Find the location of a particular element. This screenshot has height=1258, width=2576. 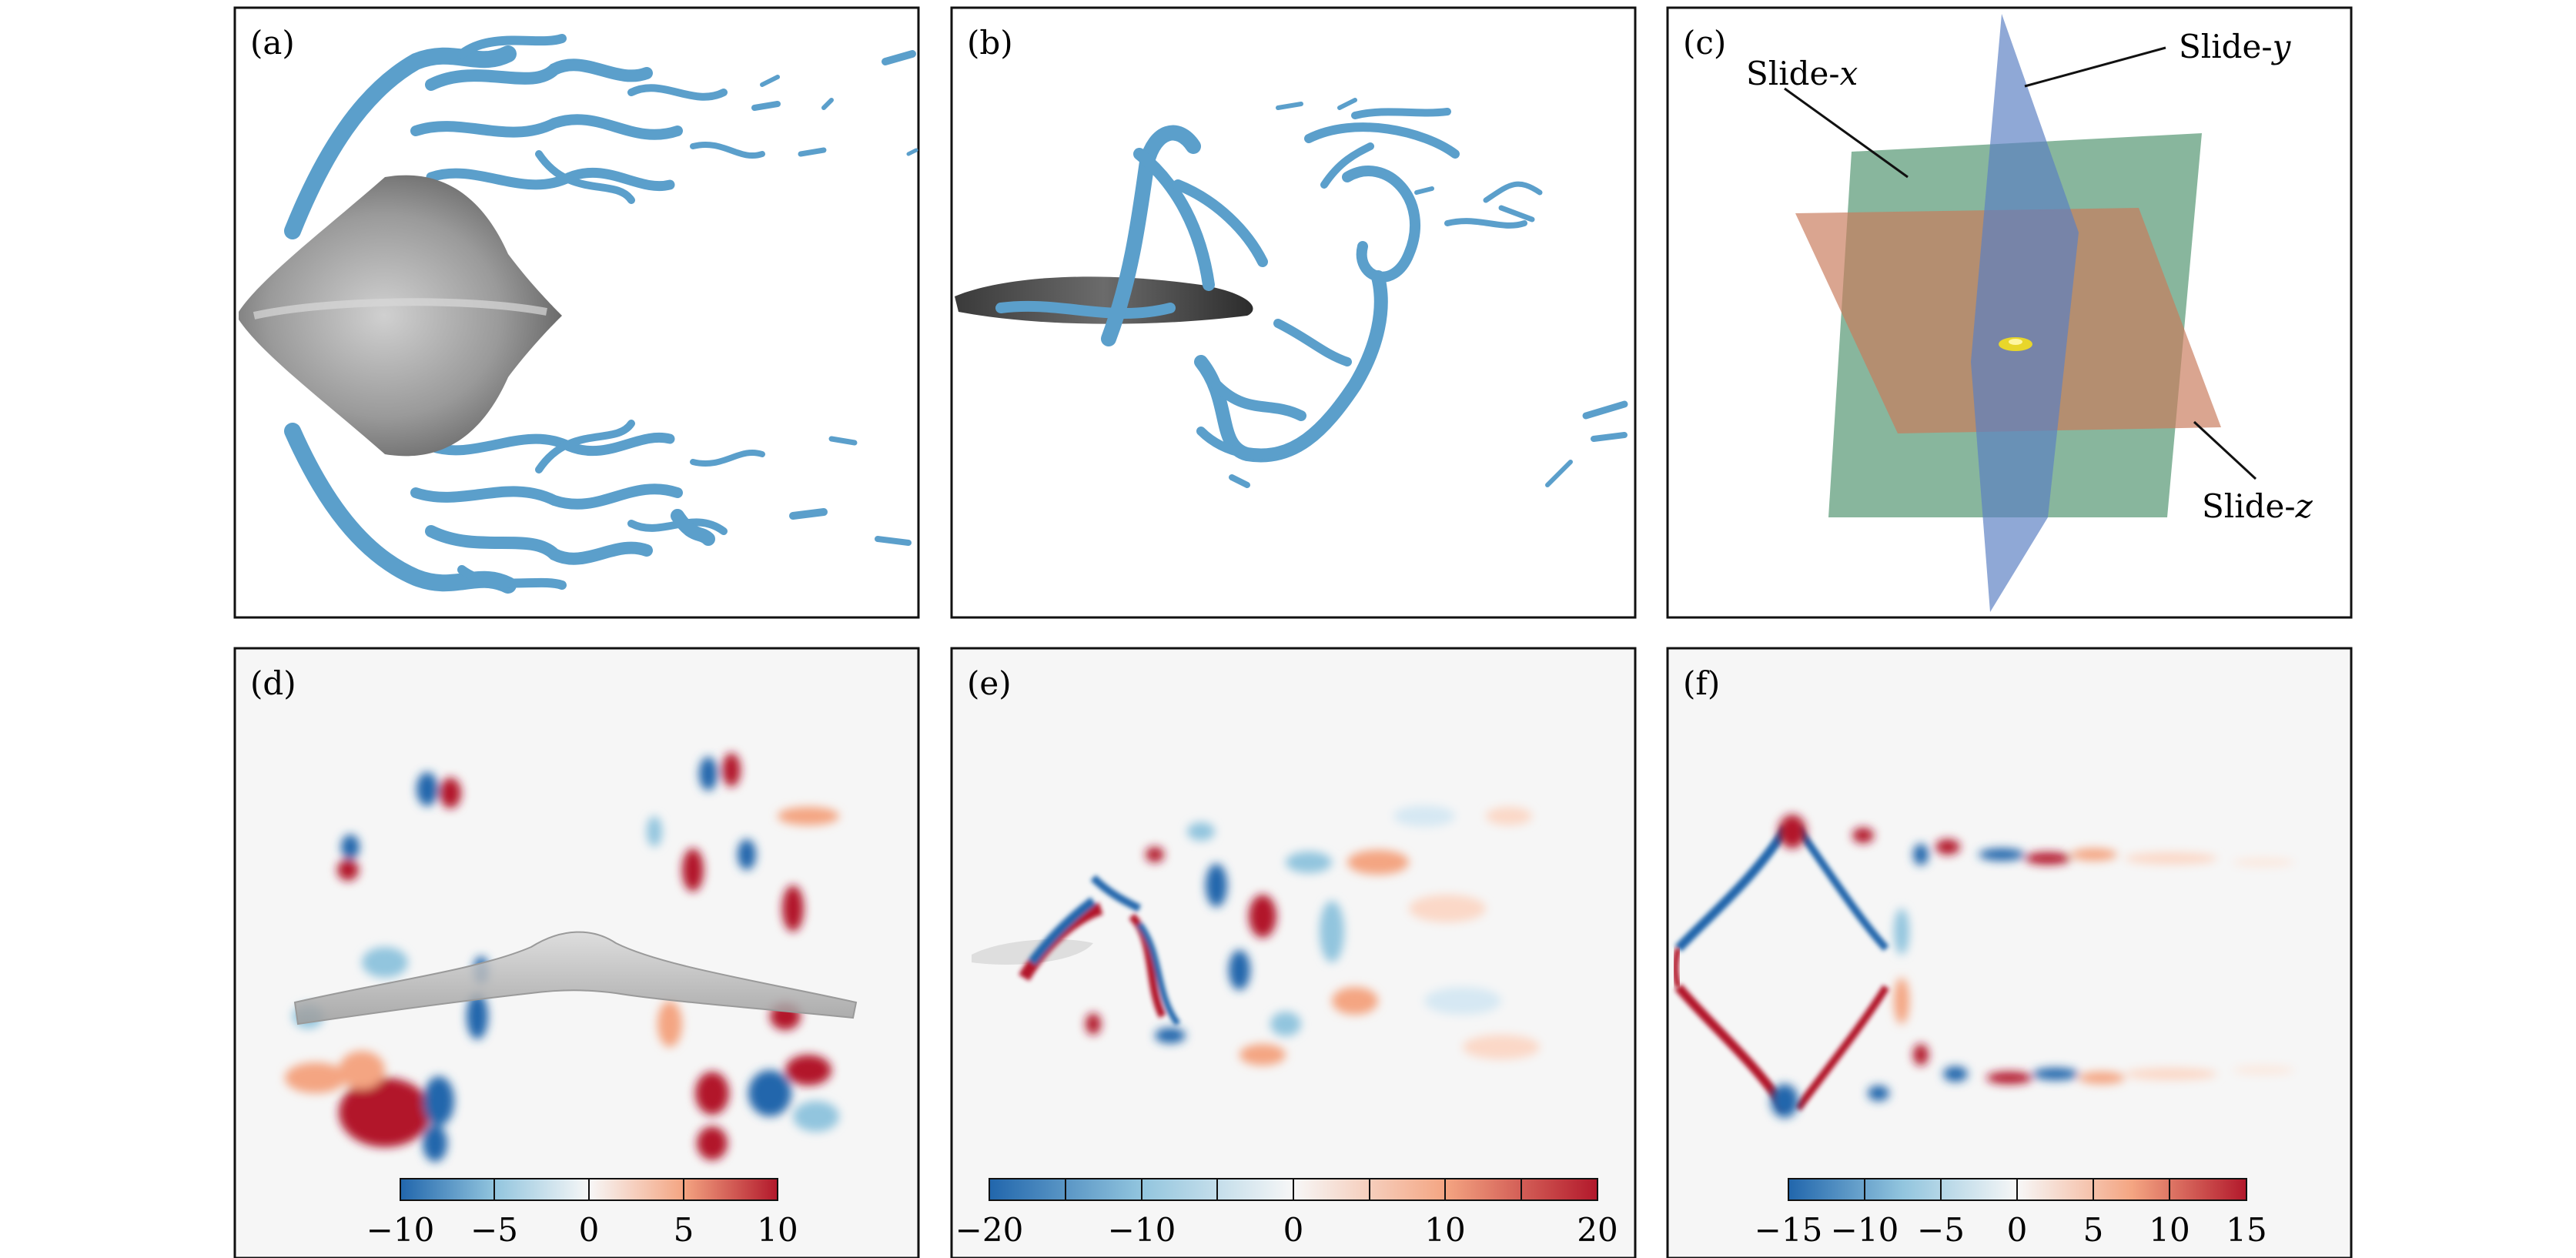

panel-label: (e) is located at coordinates (990, 683).